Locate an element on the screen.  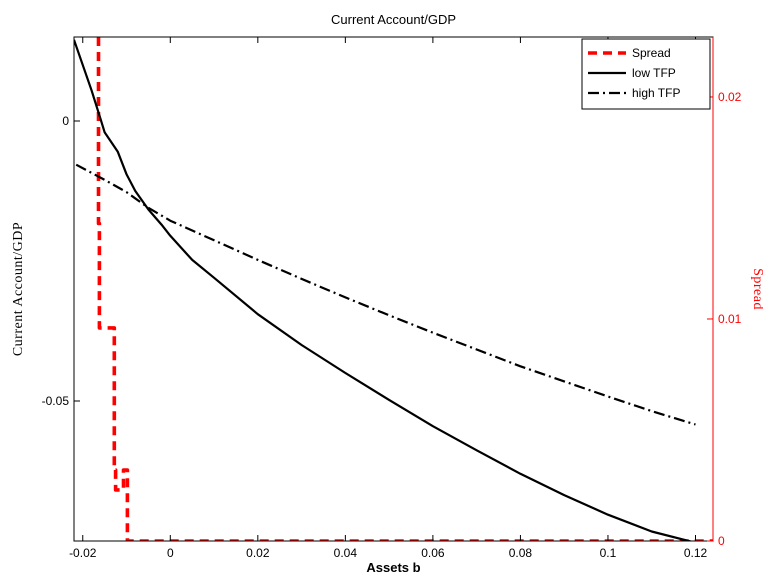
x-tick-label: 0.02 is located at coordinates (258, 553).